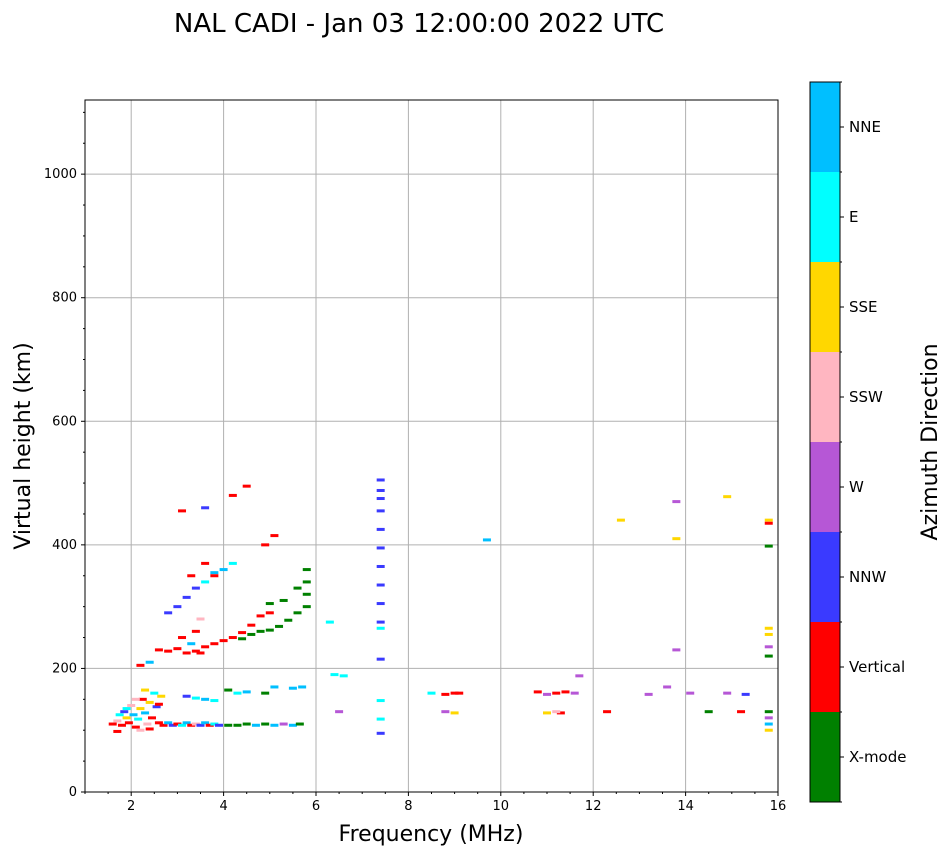 Image resolution: width=951 pixels, height=856 pixels. What do you see at coordinates (877, 667) in the screenshot?
I see `colorbar-tick-label: Vertical` at bounding box center [877, 667].